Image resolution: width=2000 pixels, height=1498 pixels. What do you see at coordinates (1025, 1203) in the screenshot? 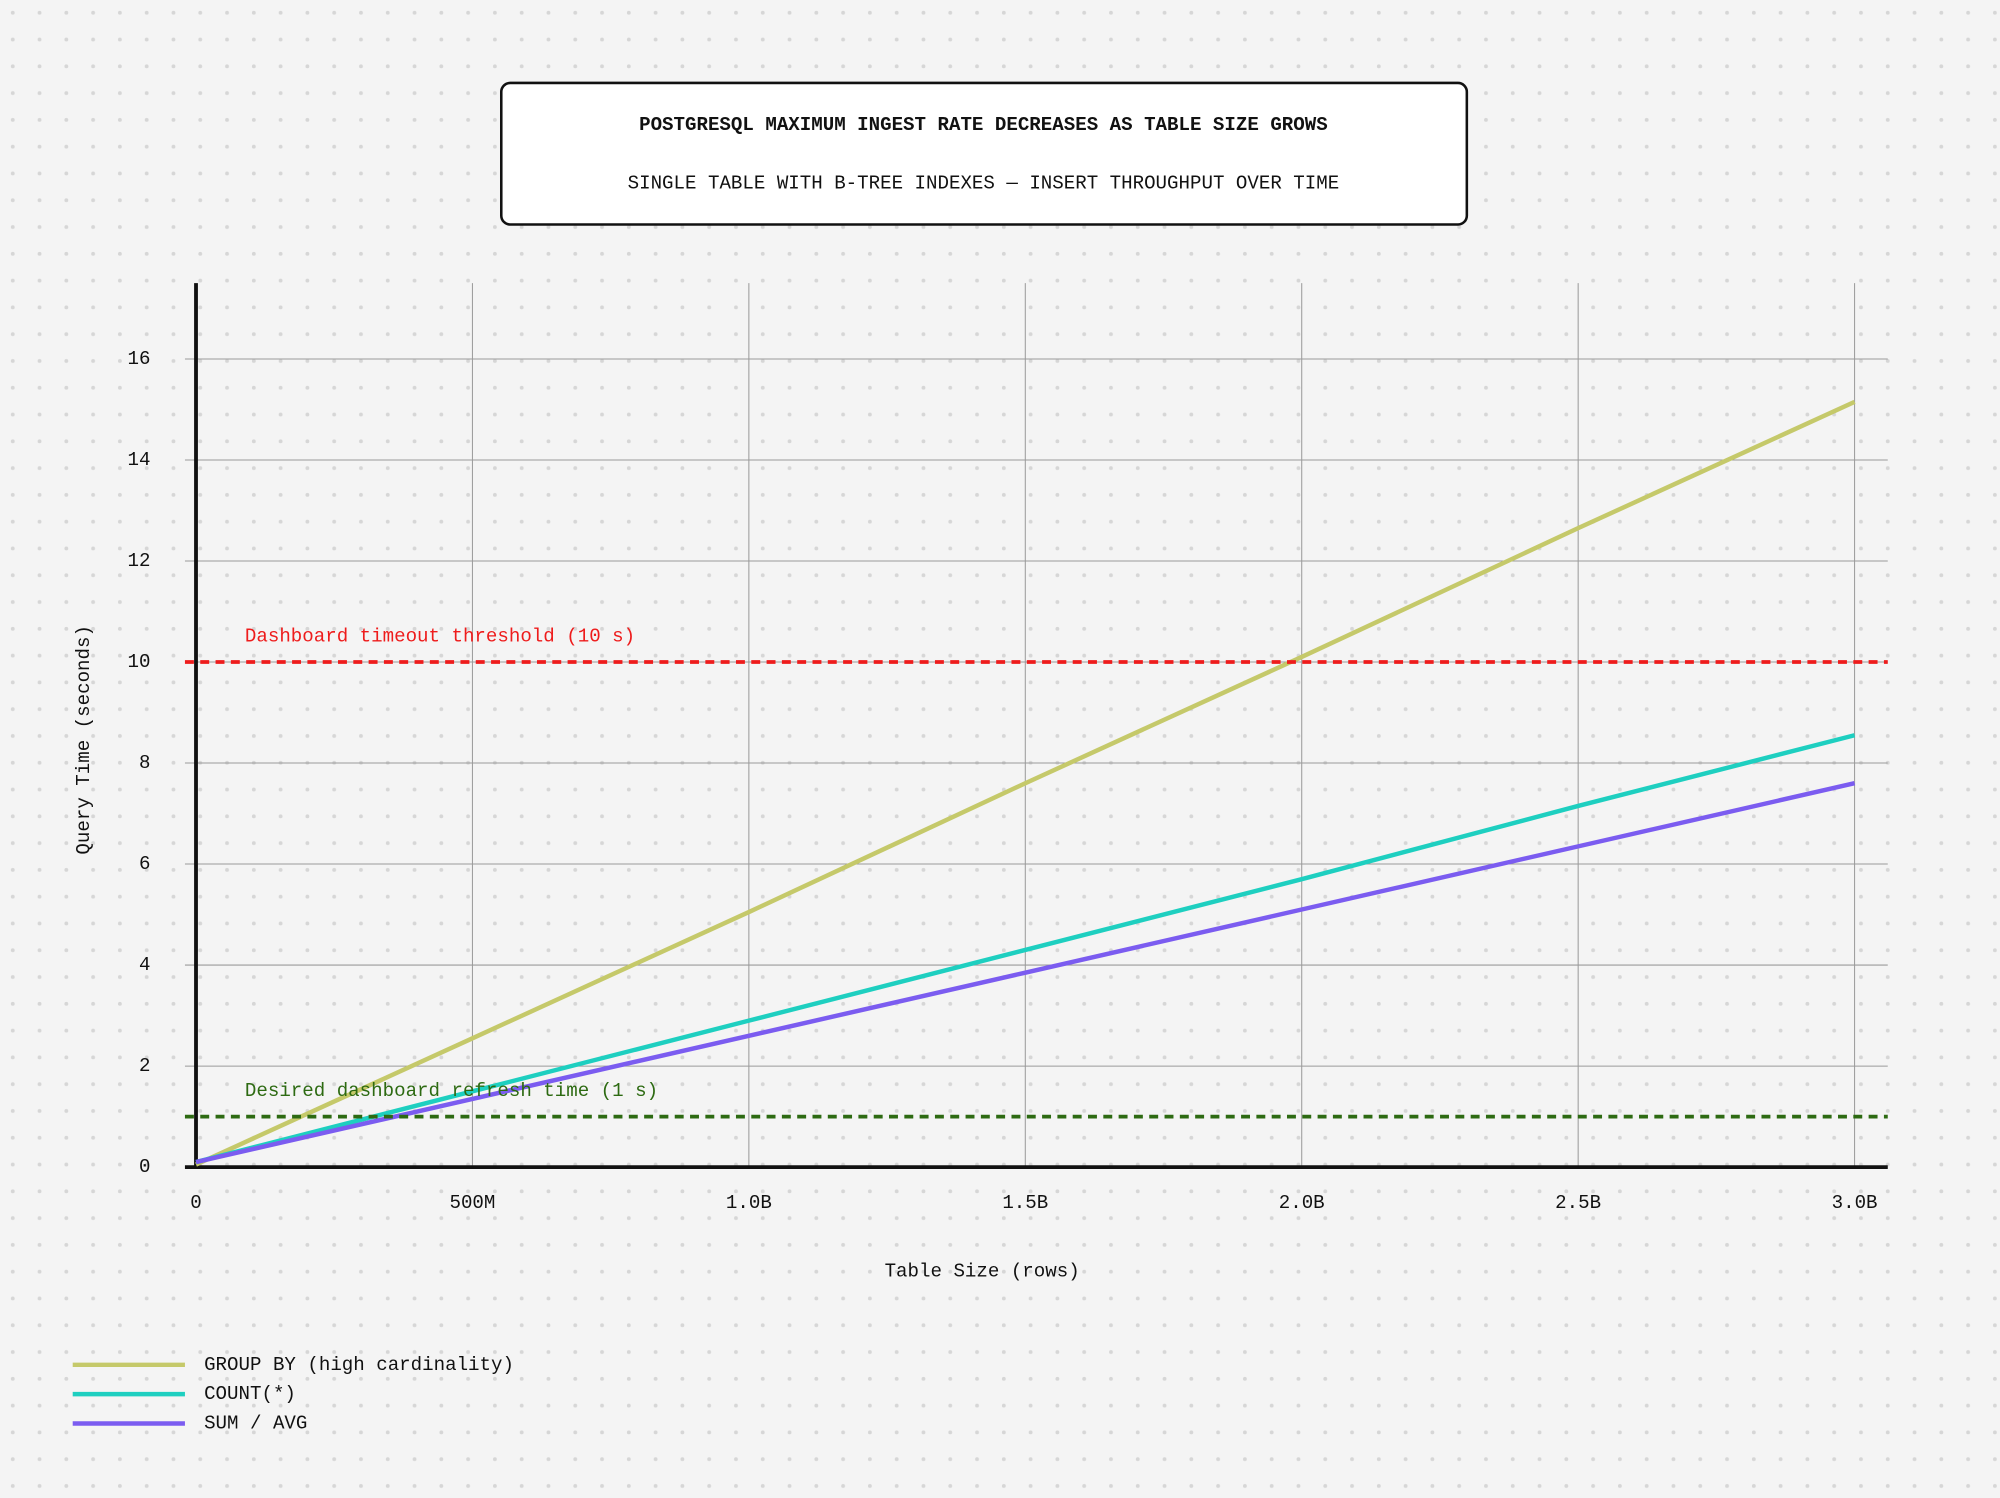
I see `x-tick-label: 1.5B` at bounding box center [1025, 1203].